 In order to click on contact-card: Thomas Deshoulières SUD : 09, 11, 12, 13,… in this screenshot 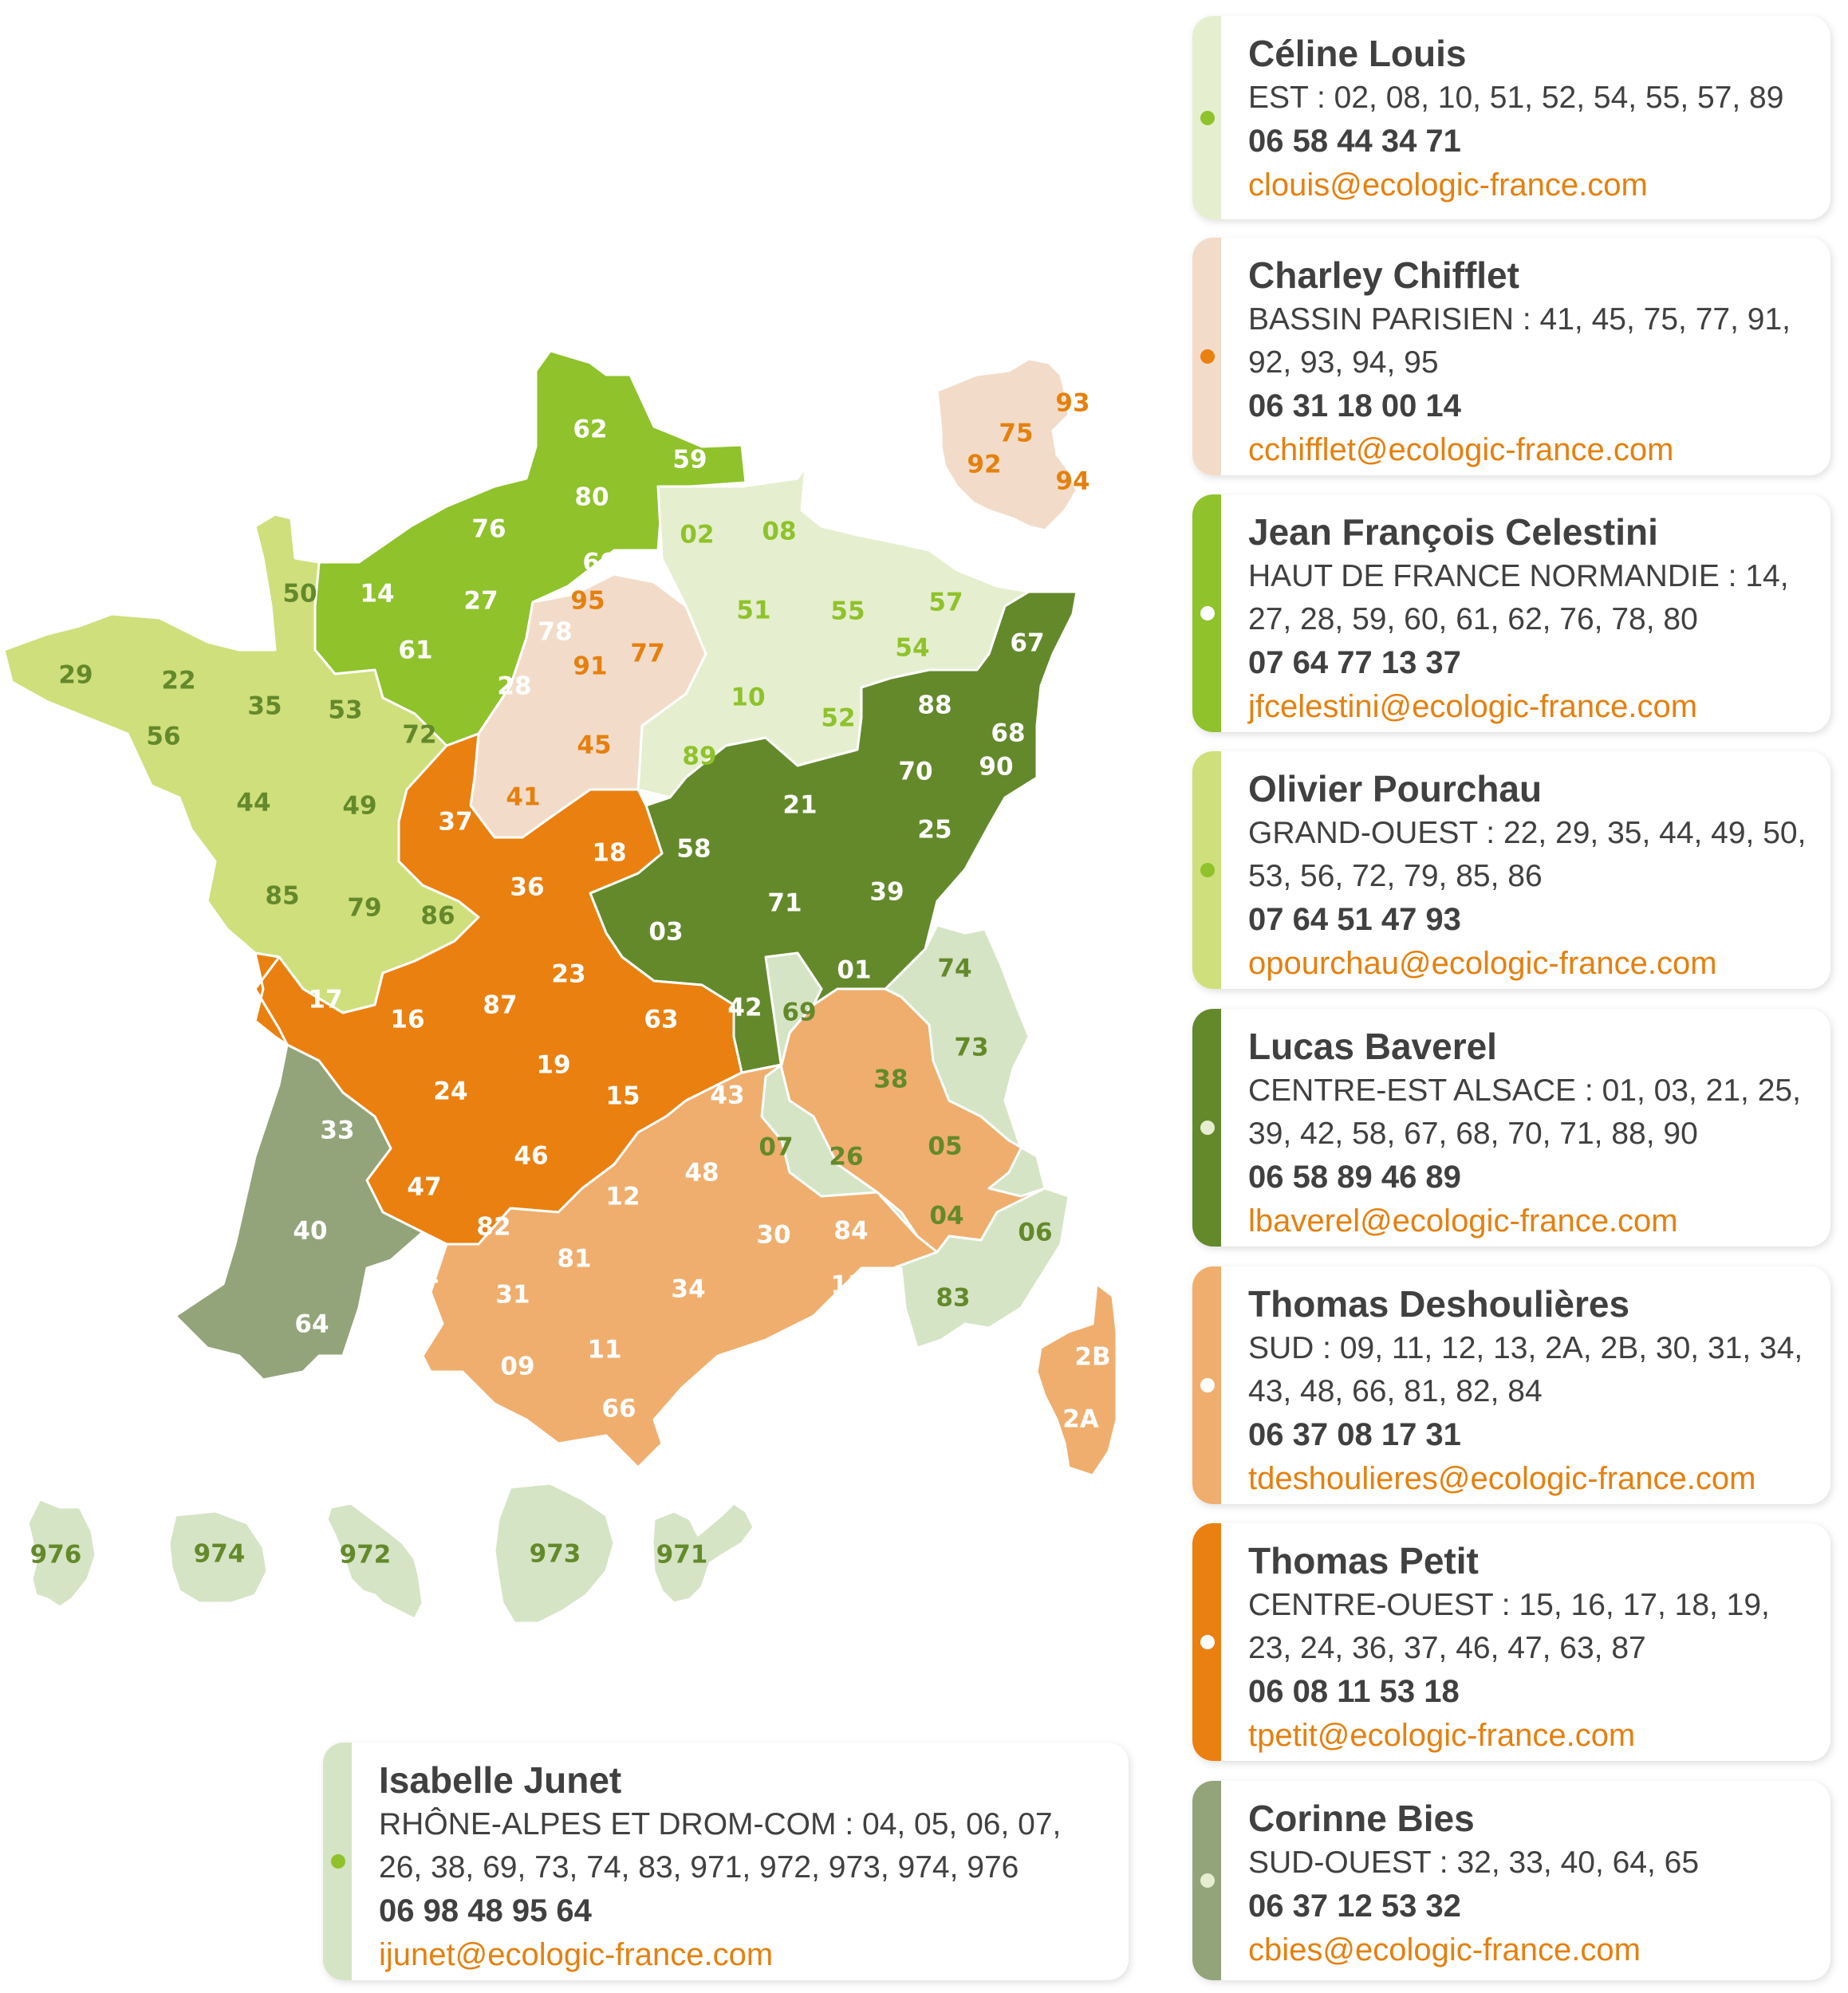, I will do `click(1511, 1385)`.